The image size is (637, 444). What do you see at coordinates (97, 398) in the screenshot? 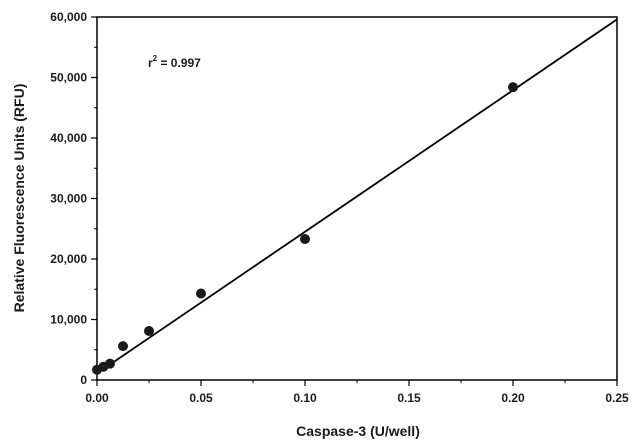
I see `x-tick-label: 0.00` at bounding box center [97, 398].